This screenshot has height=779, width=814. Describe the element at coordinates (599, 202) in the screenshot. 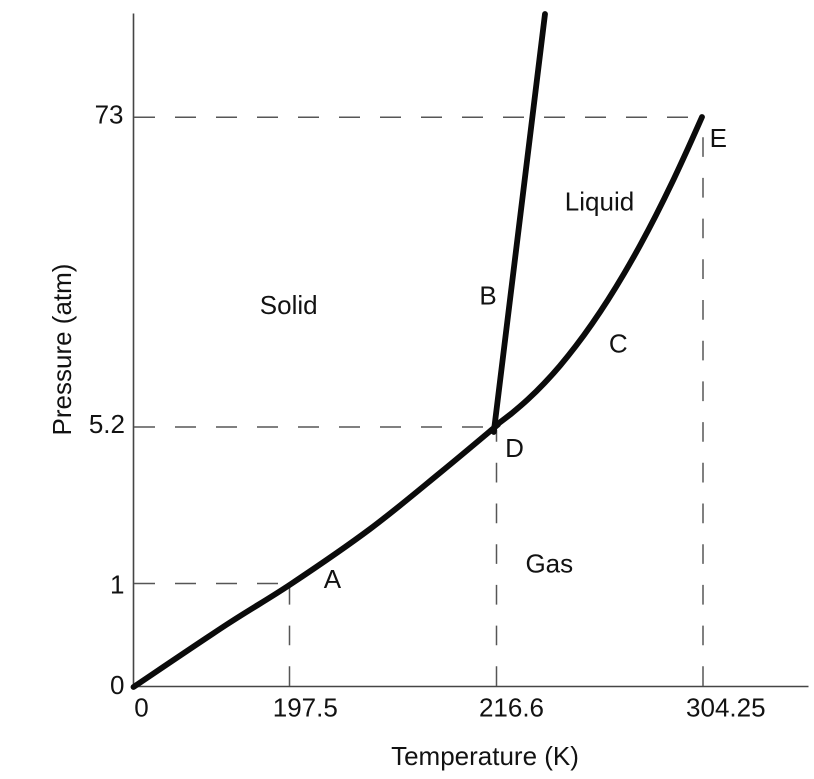

I see `region-label-liquid: Liquid` at that location.